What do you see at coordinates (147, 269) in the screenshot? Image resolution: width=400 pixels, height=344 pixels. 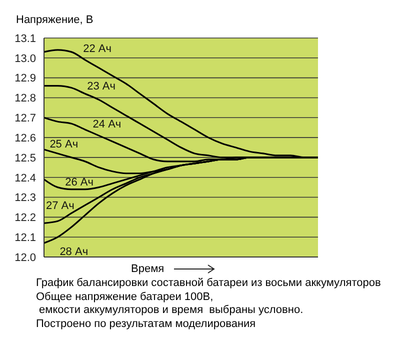 I see `x-axis-title: Время` at bounding box center [147, 269].